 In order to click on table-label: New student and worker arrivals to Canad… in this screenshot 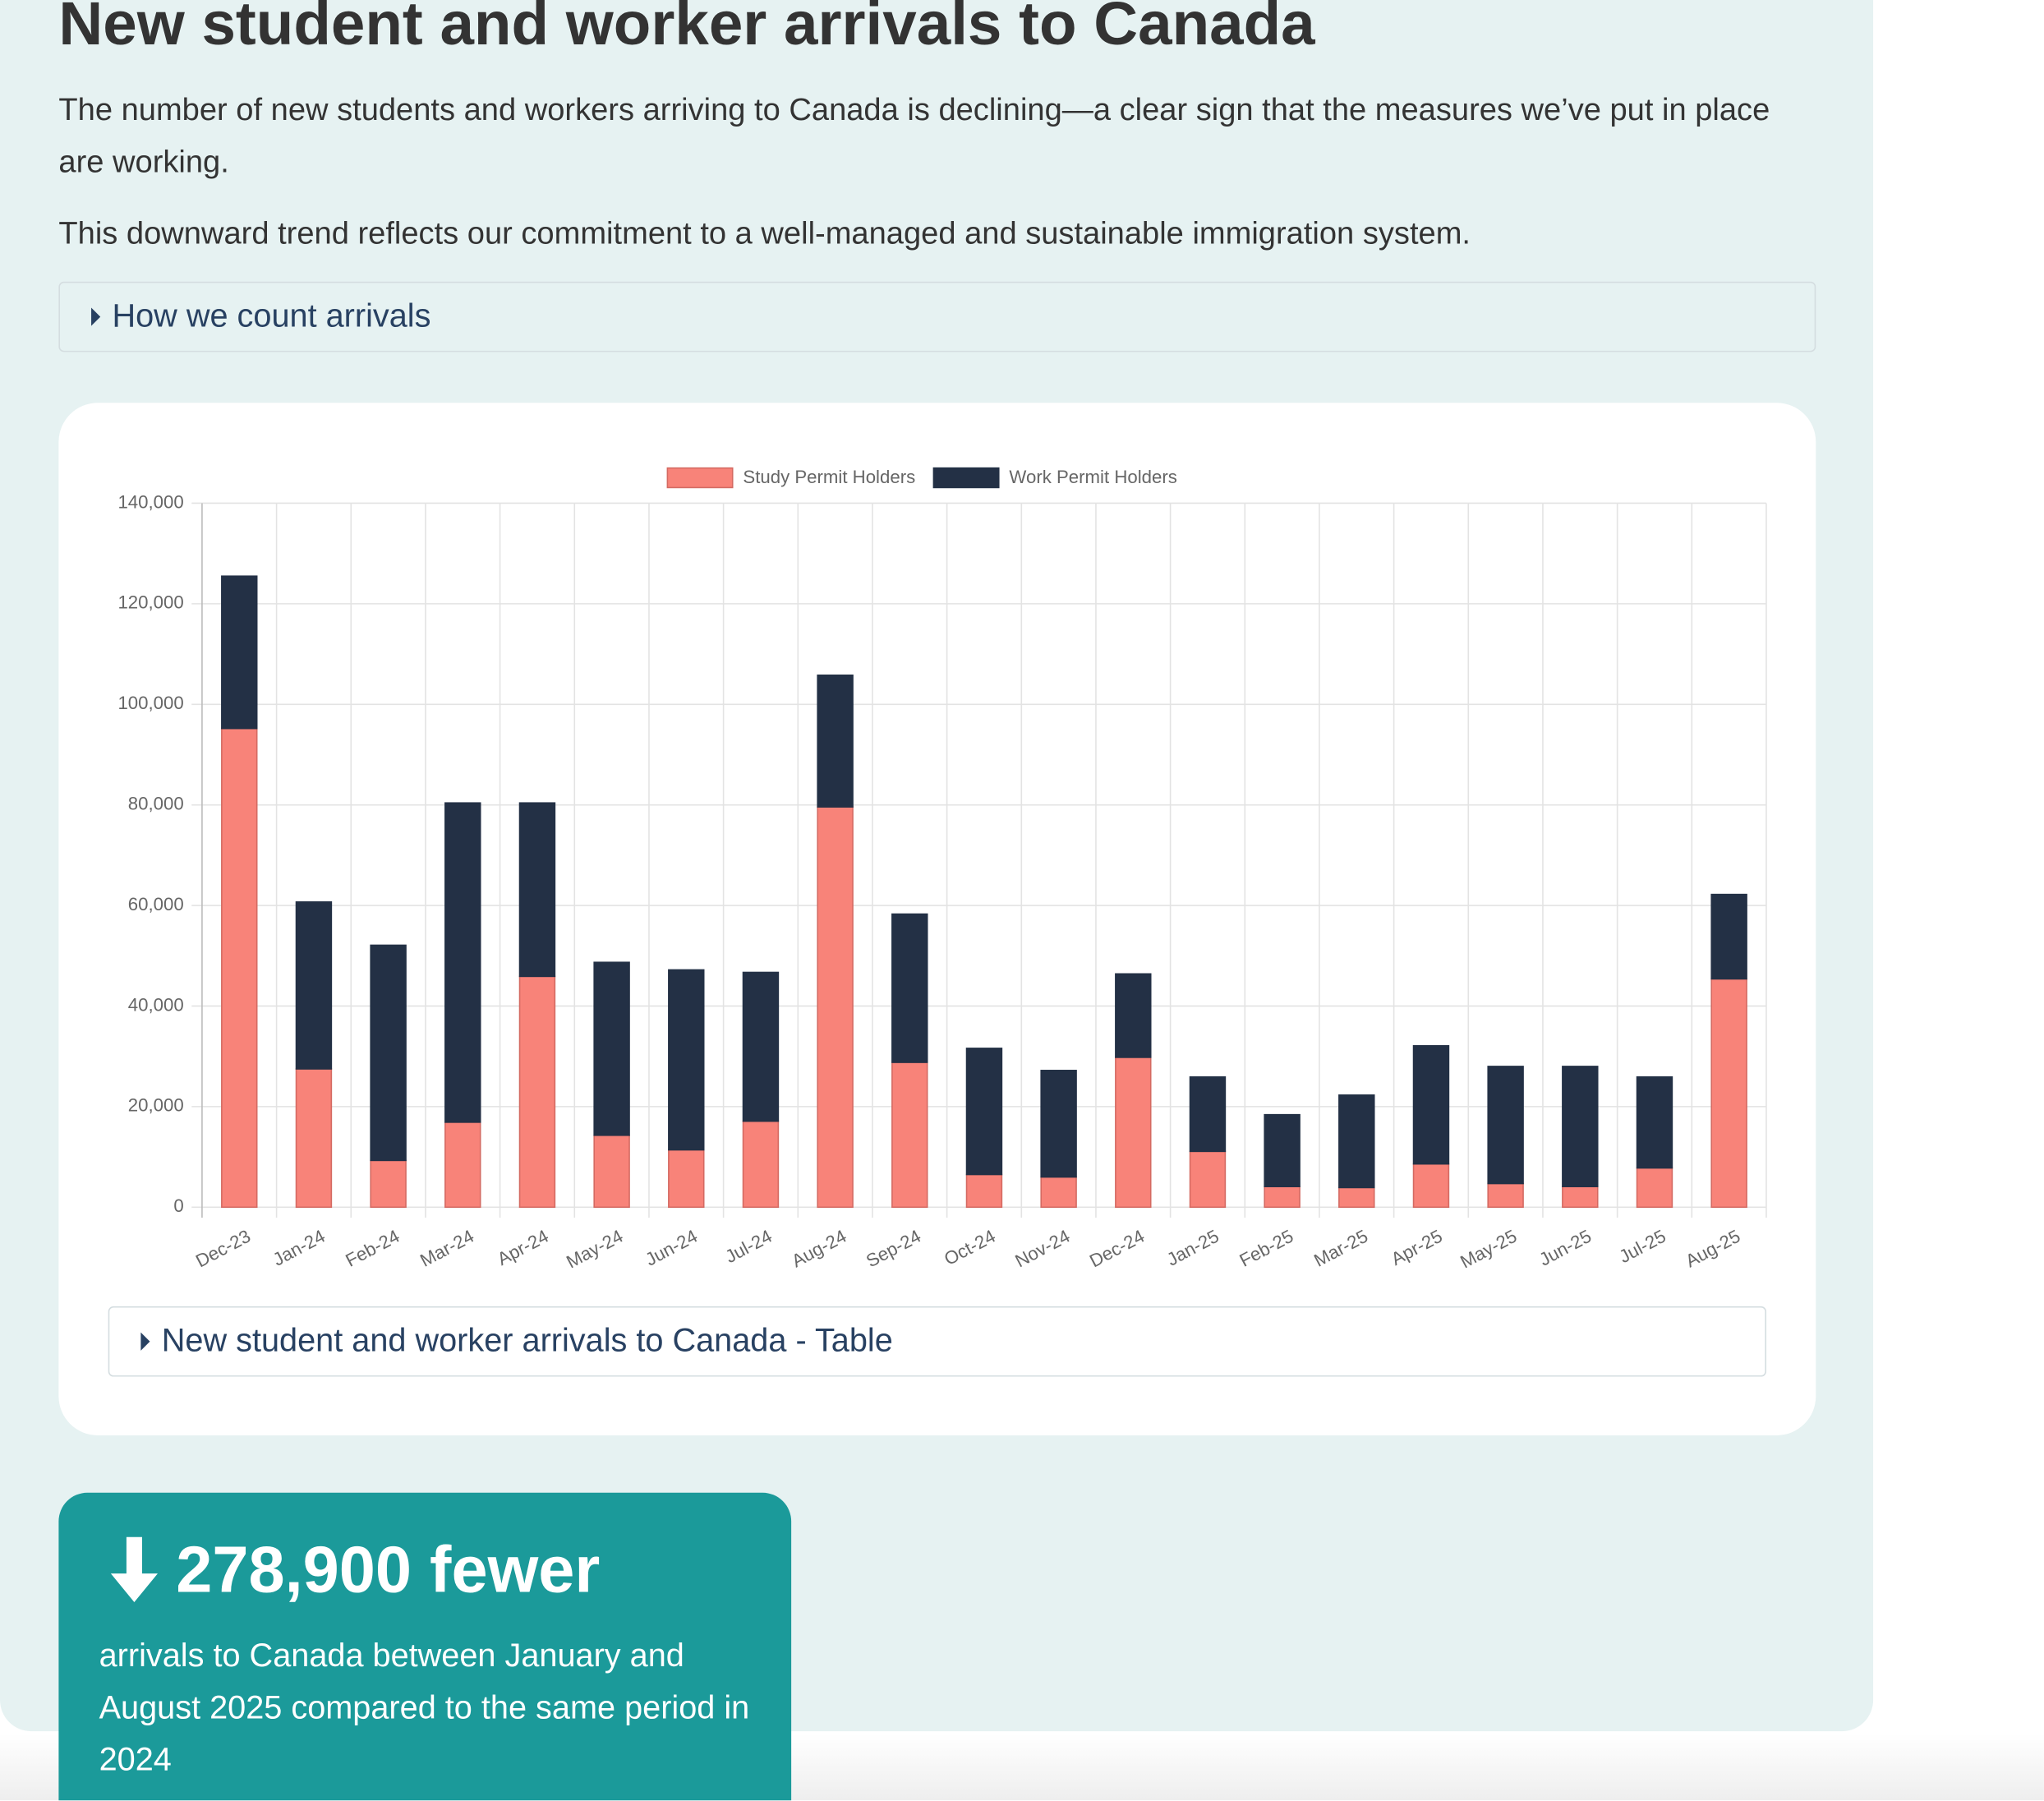, I will do `click(527, 1341)`.